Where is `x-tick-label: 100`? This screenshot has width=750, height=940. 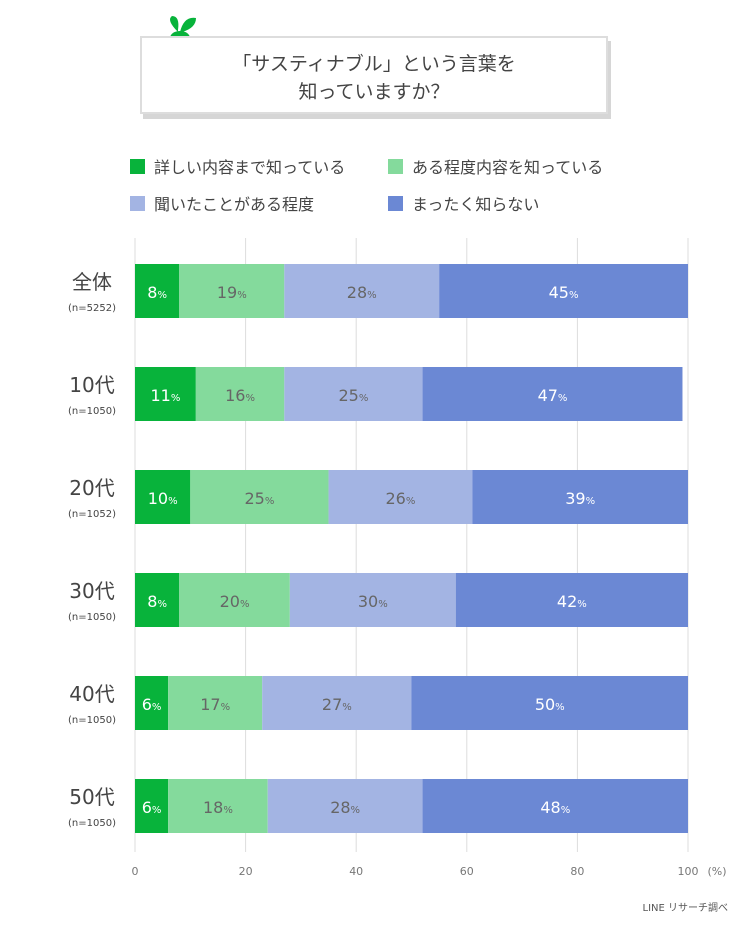
x-tick-label: 100 is located at coordinates (688, 871).